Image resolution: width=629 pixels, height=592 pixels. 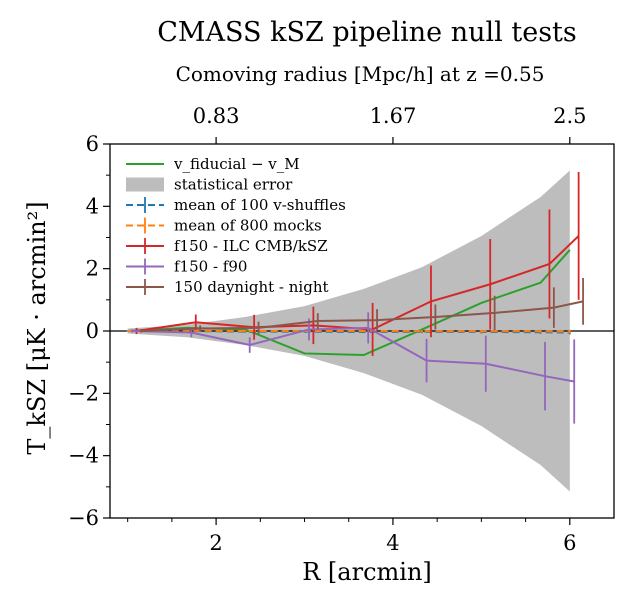 What do you see at coordinates (569, 543) in the screenshot?
I see `x-tick-label: 6` at bounding box center [569, 543].